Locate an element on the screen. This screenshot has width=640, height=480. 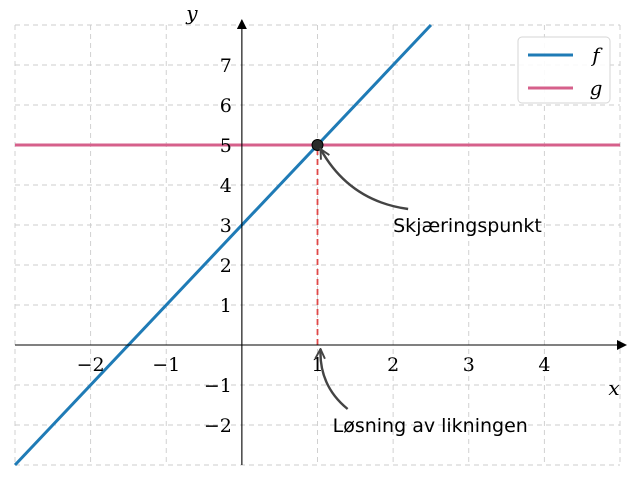
x-tick-label: 2 is located at coordinates (393, 365).